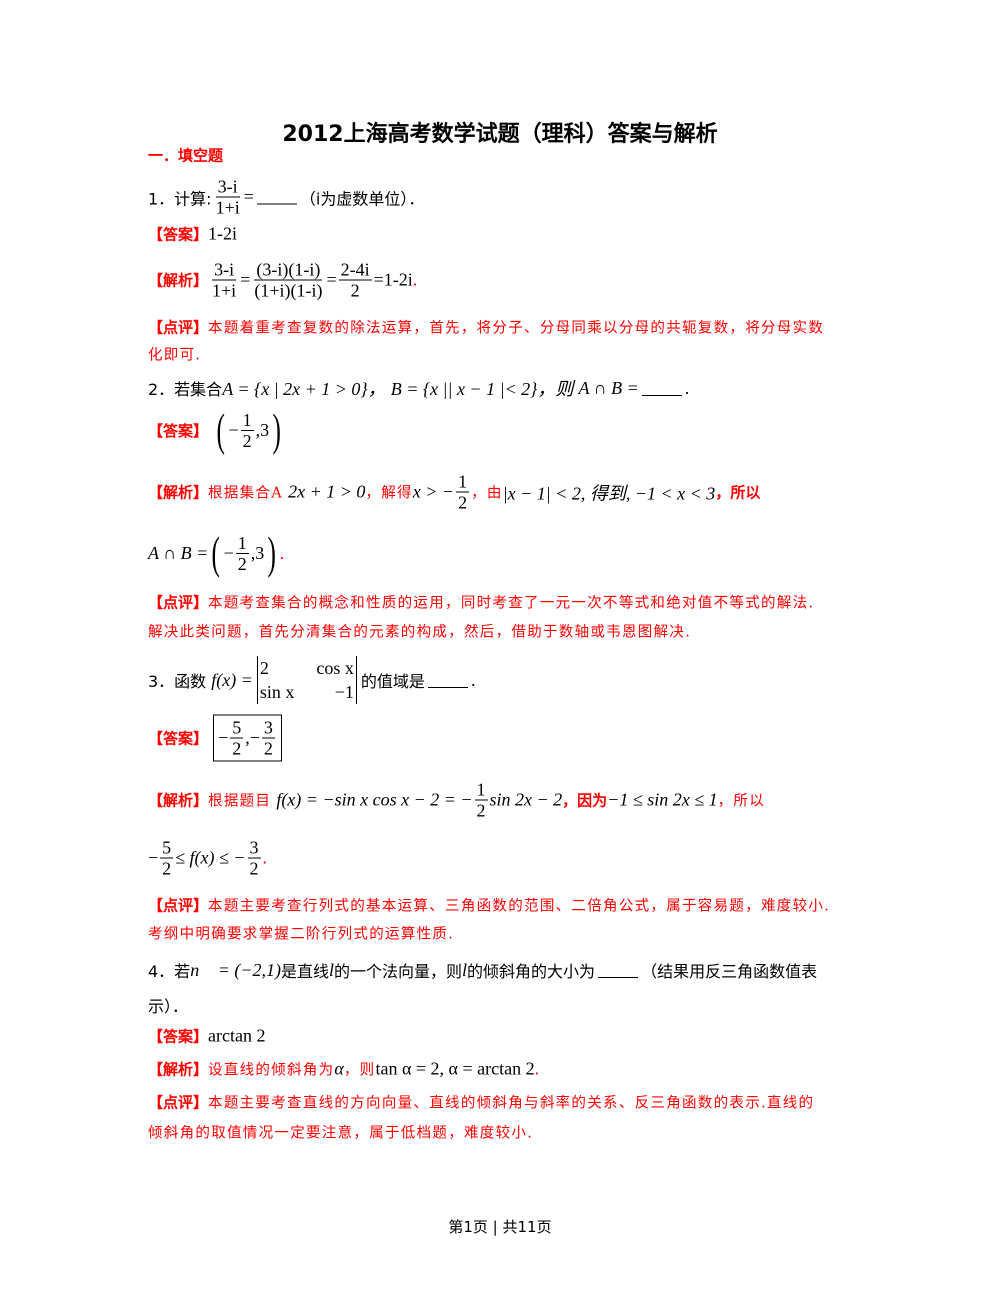 This screenshot has width=1000, height=1294. What do you see at coordinates (389, 493) in the screenshot?
I see `text: ，解得` at bounding box center [389, 493].